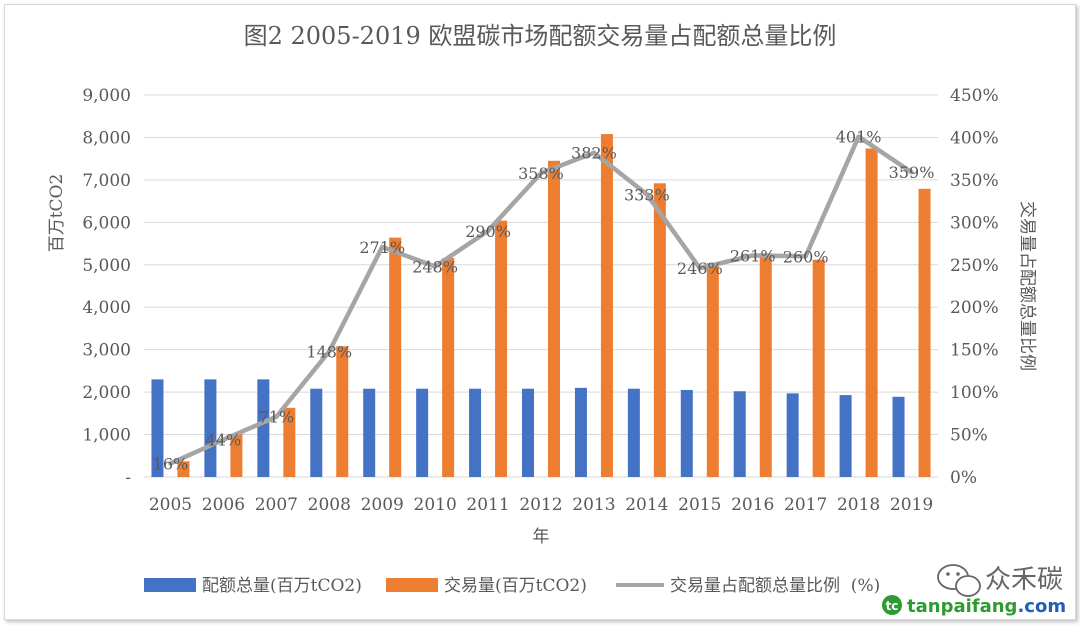 The image size is (1080, 625). What do you see at coordinates (974, 223) in the screenshot?
I see `right-tick-label: 300%` at bounding box center [974, 223].